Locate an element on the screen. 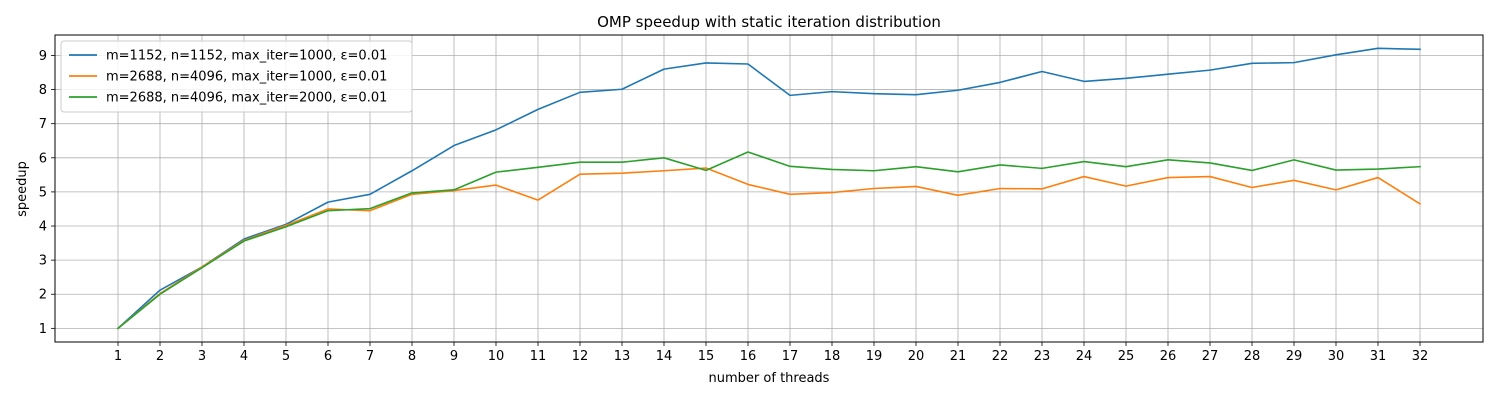 This screenshot has height=404, width=1500. legend-entry: m=2688, n=4096, max_iter=2000, ε=0.01 is located at coordinates (246, 98).